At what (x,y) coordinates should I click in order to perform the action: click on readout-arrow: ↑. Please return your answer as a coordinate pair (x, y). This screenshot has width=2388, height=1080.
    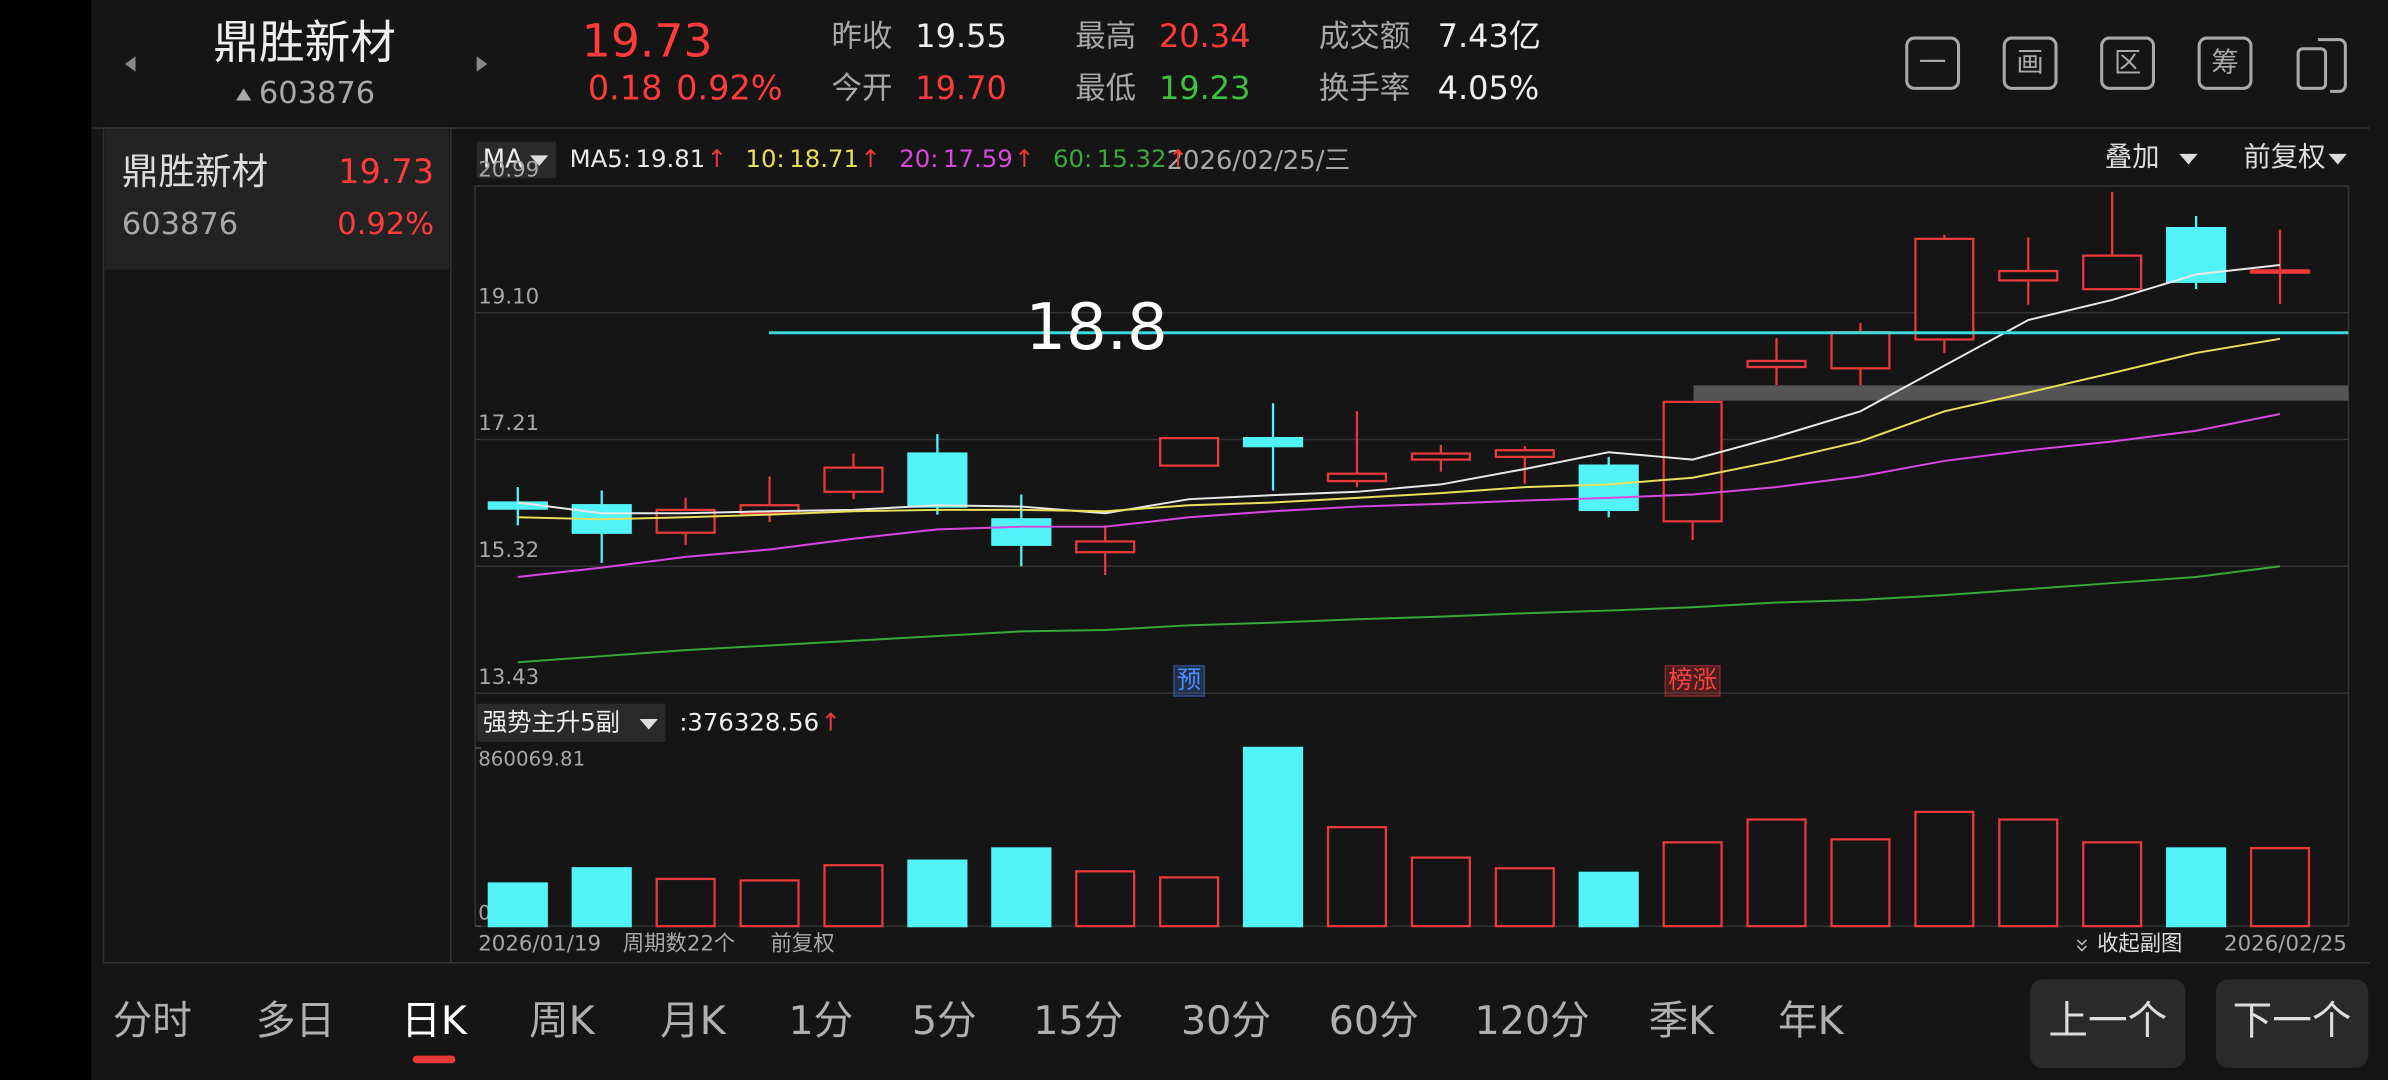
    Looking at the image, I should click on (831, 722).